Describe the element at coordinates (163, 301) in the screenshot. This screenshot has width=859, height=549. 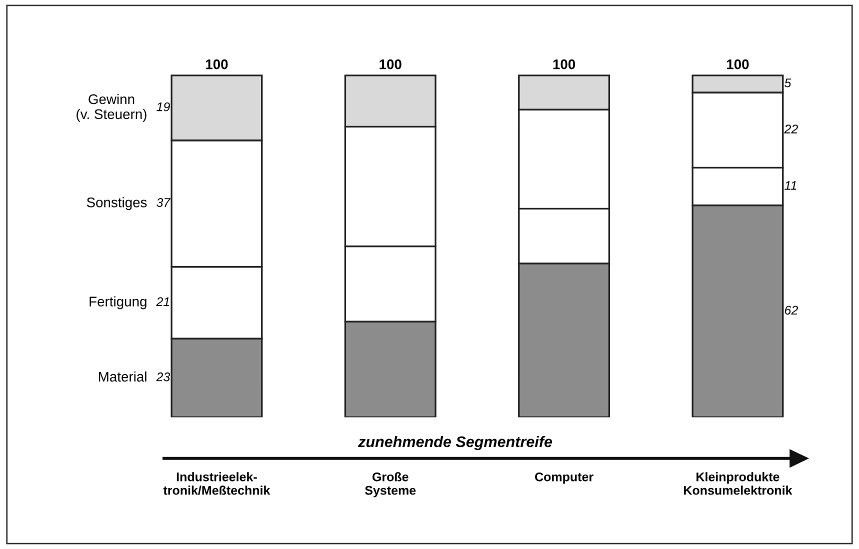
I see `data-label: 21` at that location.